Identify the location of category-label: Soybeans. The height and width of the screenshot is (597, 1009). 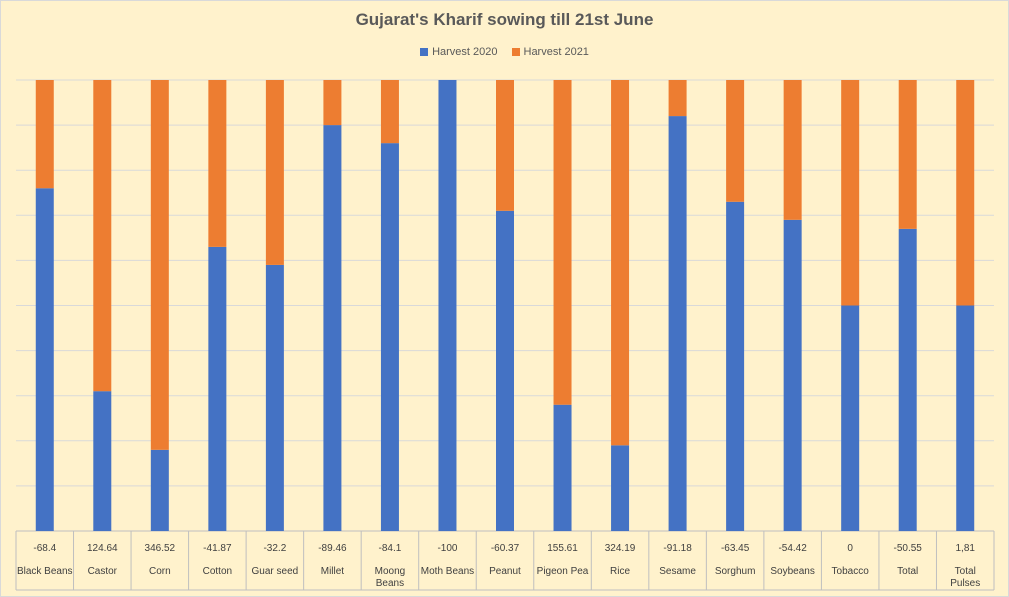
(792, 571).